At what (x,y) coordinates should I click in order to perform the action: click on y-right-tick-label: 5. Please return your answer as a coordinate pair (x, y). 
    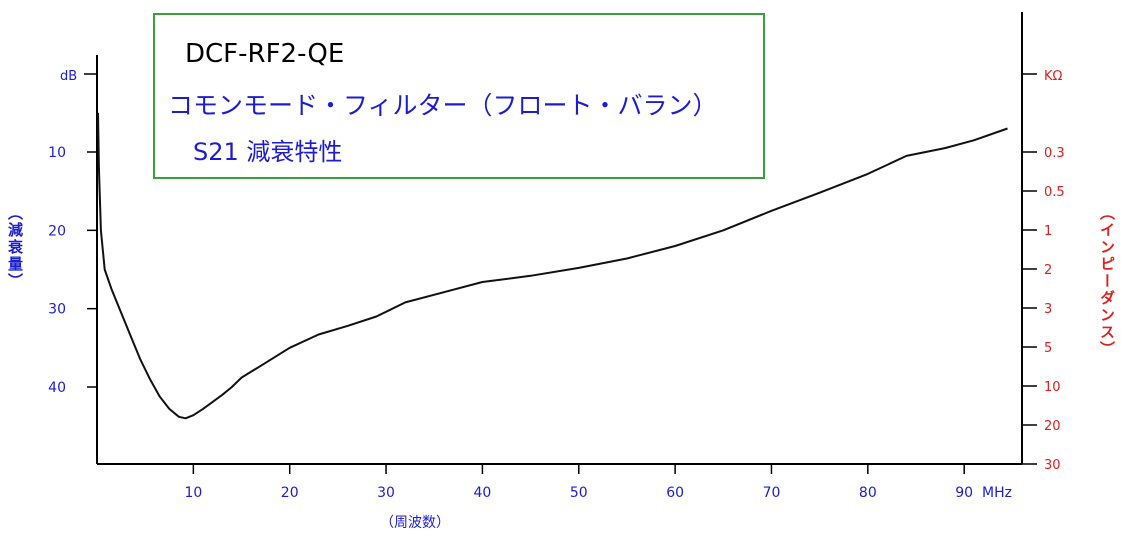
    Looking at the image, I should click on (1048, 348).